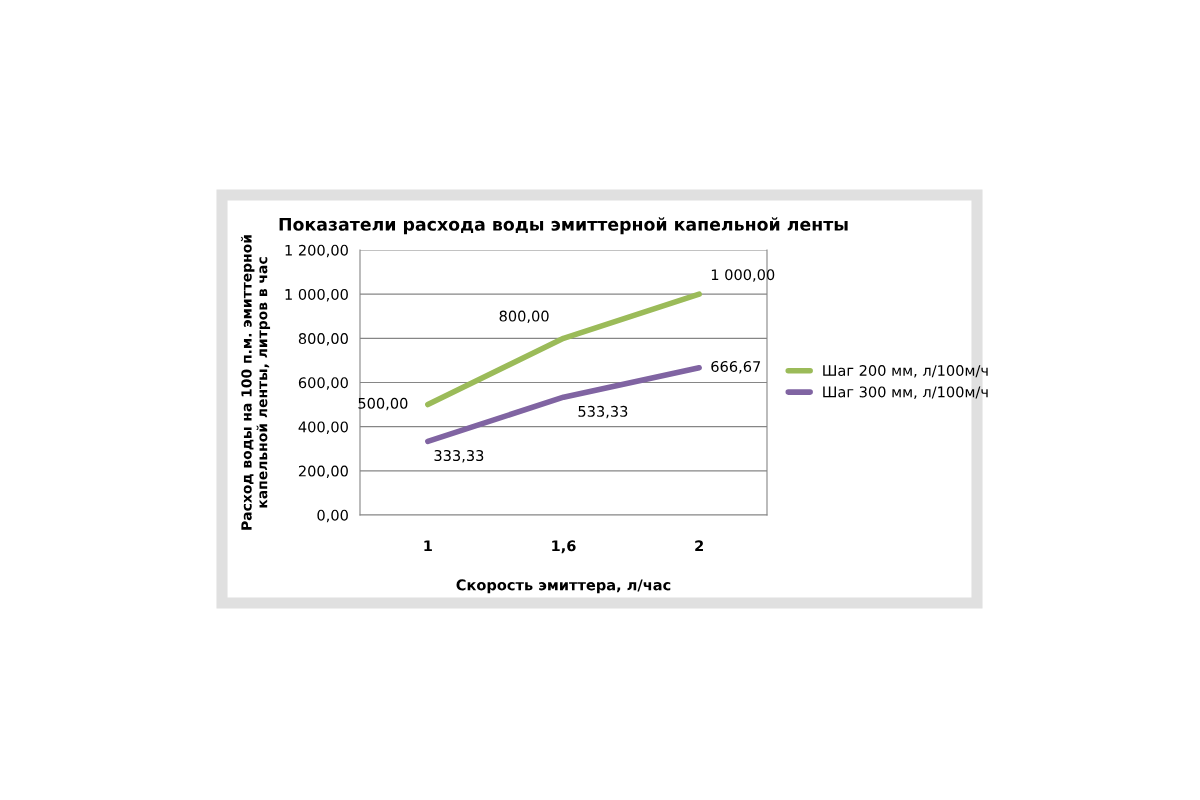 This screenshot has height=800, width=1200. I want to click on data-label: 333,33, so click(459, 456).